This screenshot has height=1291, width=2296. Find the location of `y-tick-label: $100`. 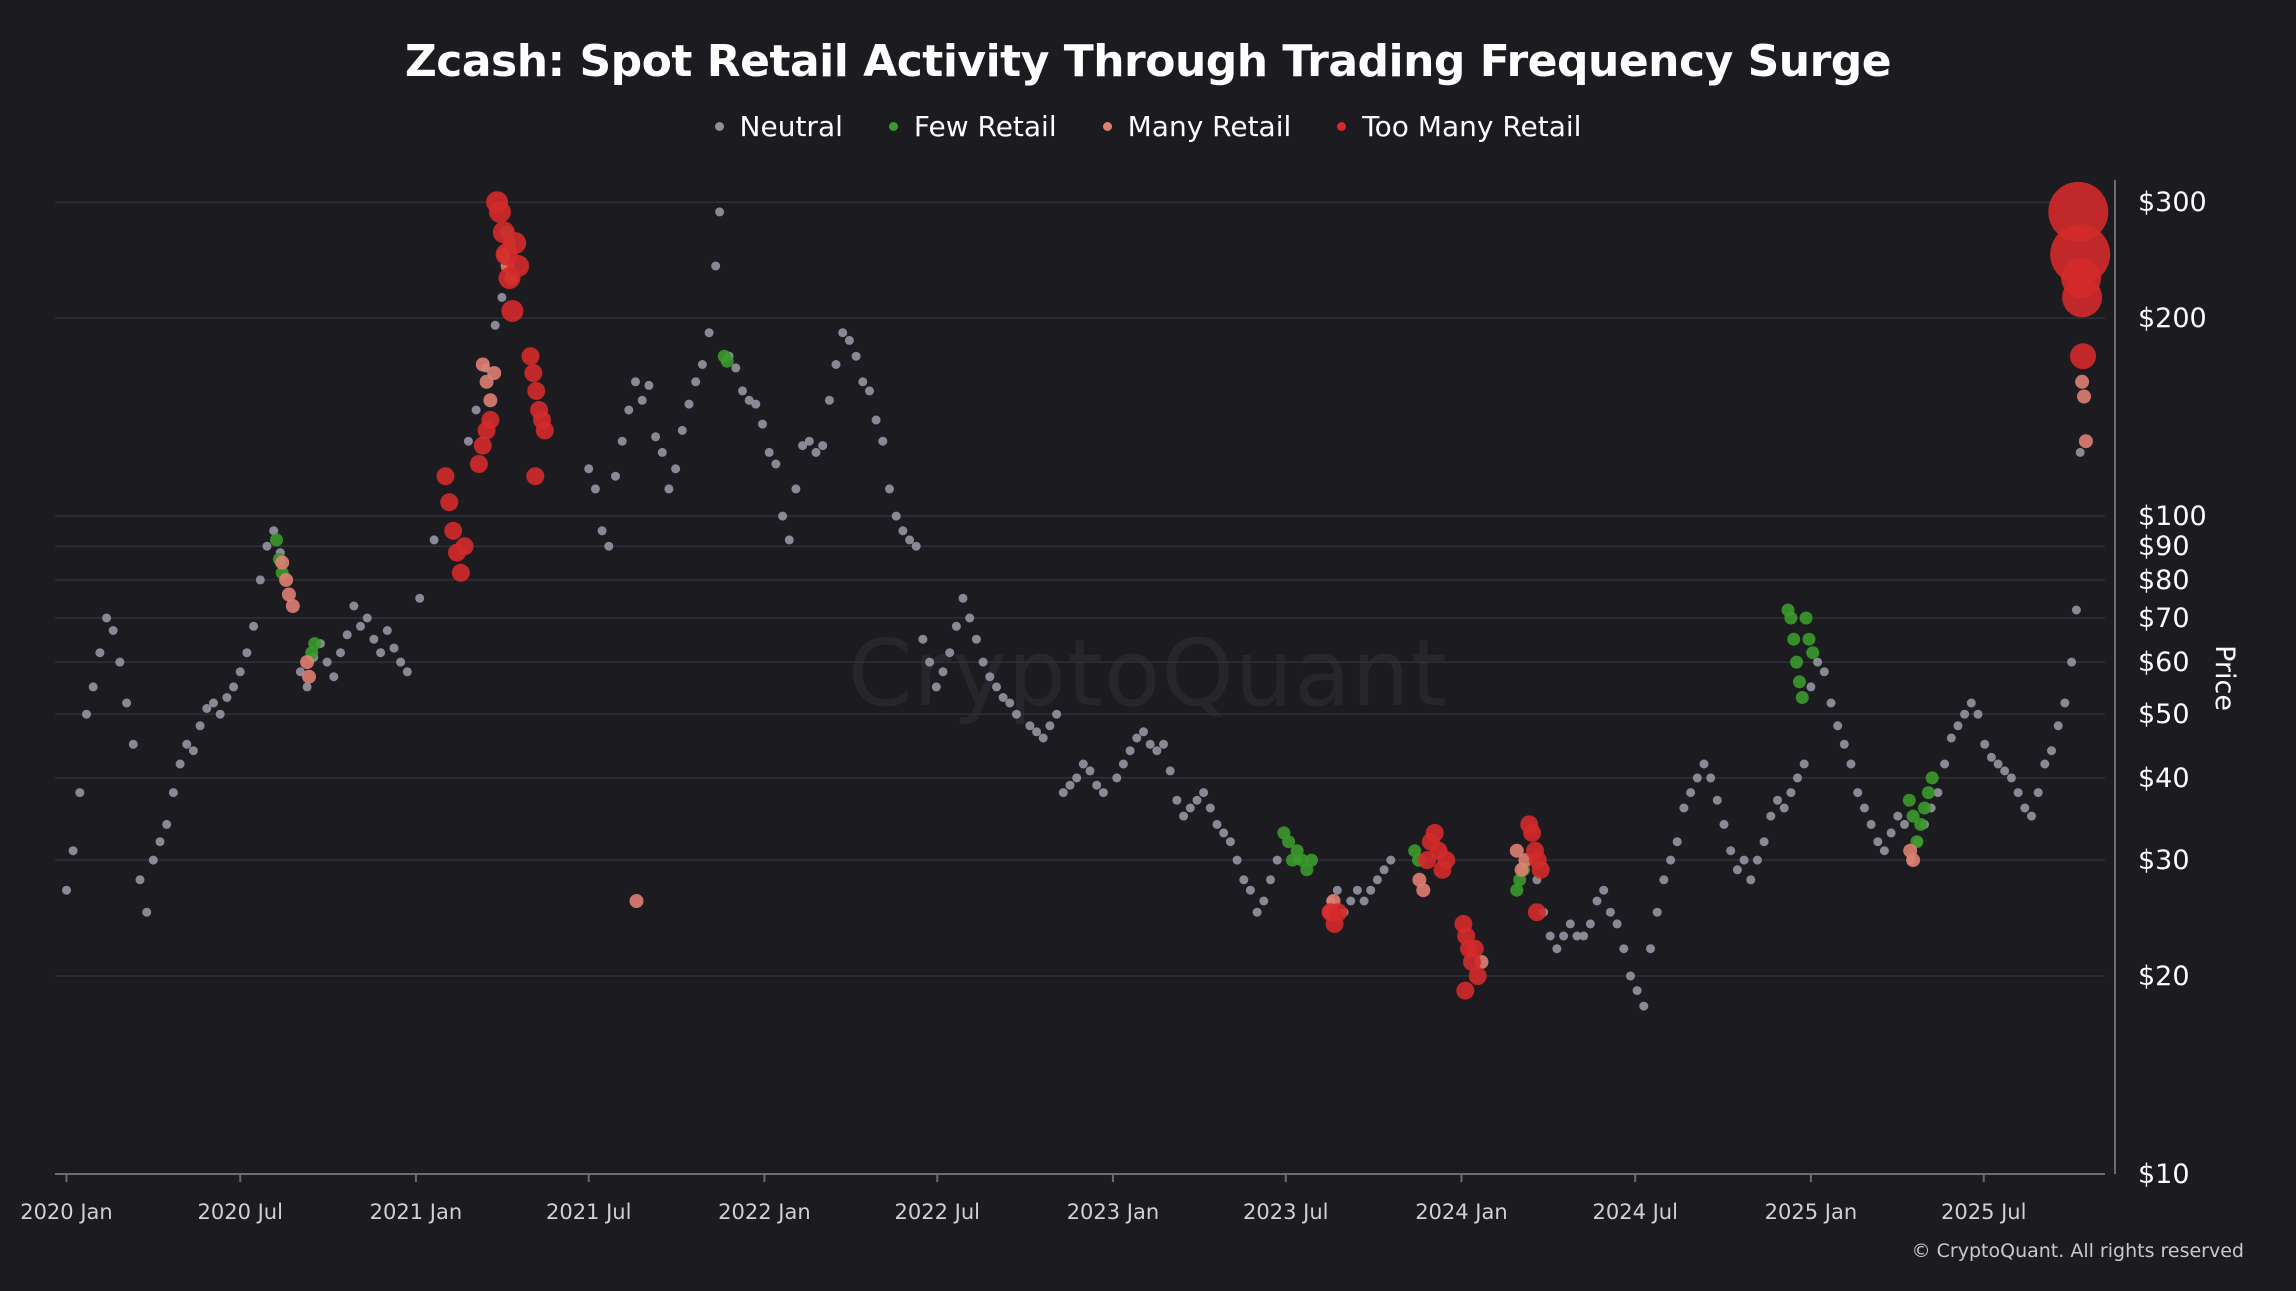

y-tick-label: $100 is located at coordinates (2172, 516).